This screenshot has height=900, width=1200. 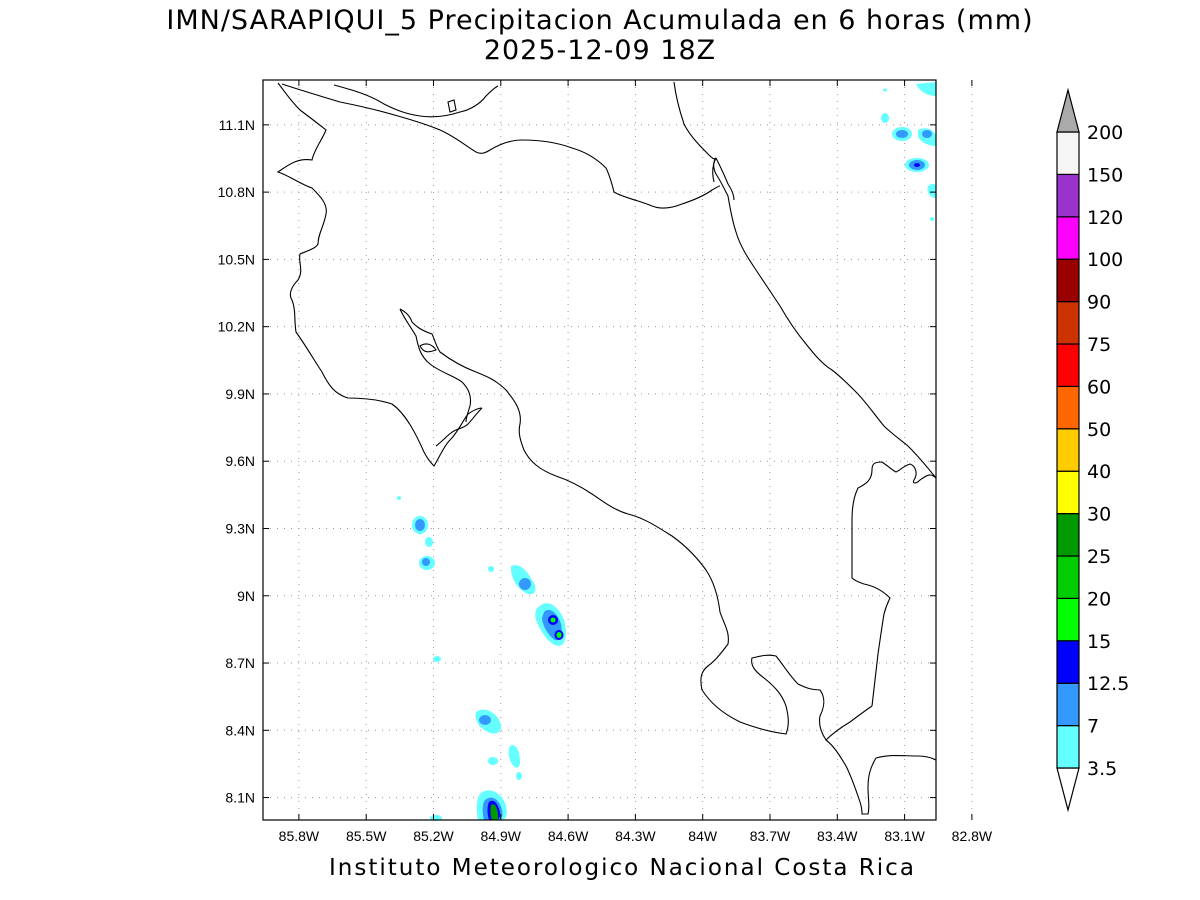 What do you see at coordinates (445, 579) in the screenshot?
I see `precip-cell-dot` at bounding box center [445, 579].